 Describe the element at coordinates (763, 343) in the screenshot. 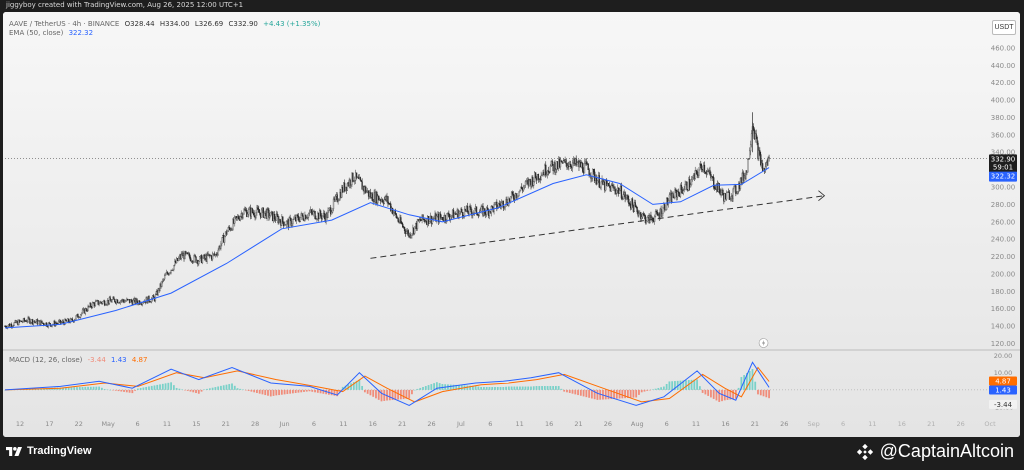

I see `lightning-icon` at that location.